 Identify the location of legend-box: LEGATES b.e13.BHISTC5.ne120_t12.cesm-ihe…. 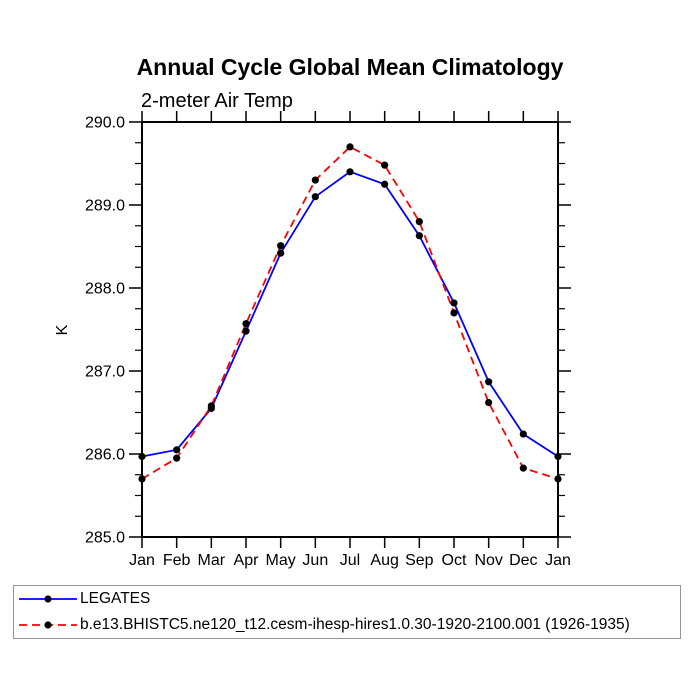
(347, 612).